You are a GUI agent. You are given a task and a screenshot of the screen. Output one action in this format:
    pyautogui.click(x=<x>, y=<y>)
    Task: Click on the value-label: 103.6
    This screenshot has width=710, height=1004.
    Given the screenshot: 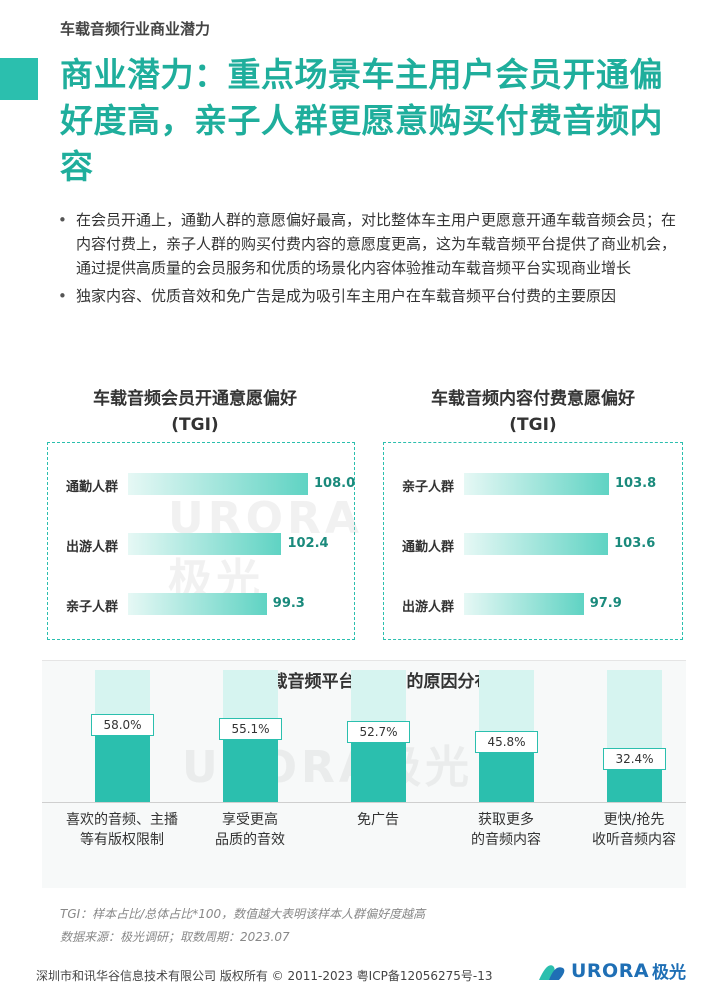 What is the action you would take?
    pyautogui.click(x=635, y=543)
    